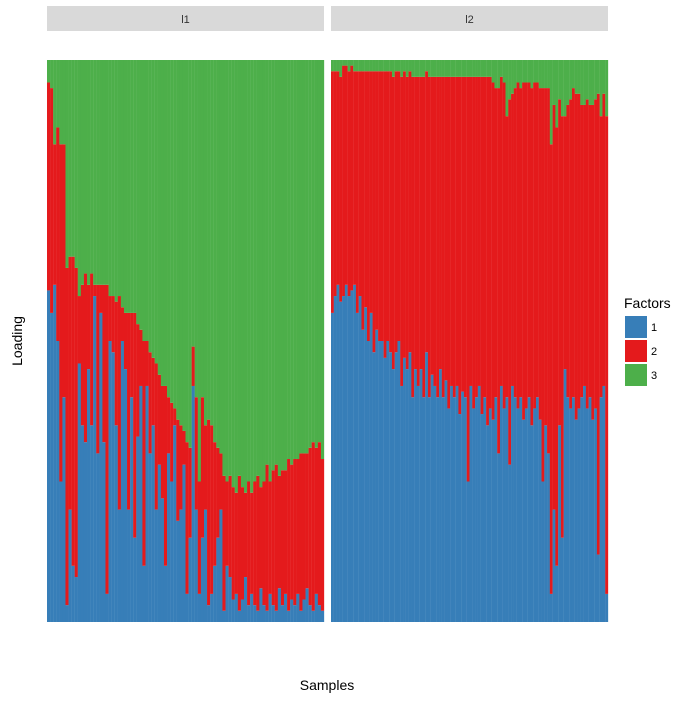 This screenshot has height=705, width=700. I want to click on legend-label-1: 1, so click(654, 328).